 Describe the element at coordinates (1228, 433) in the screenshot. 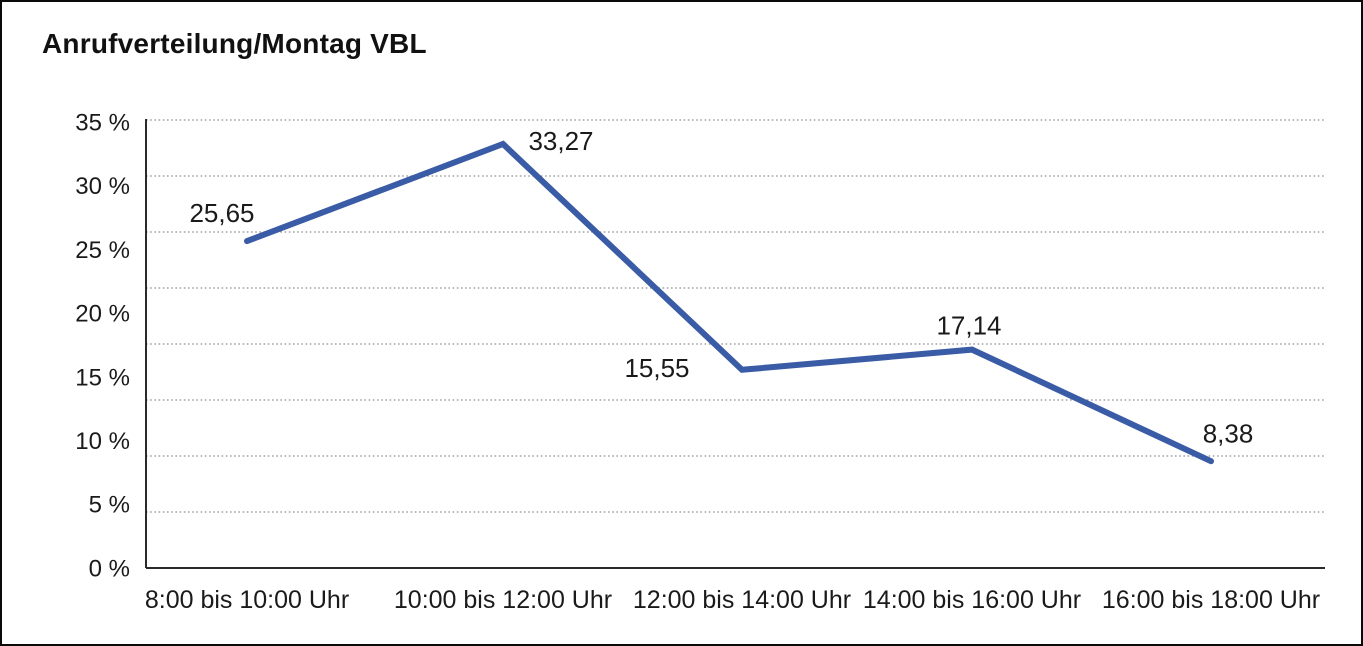

I see `data-point-label: 8,38` at that location.